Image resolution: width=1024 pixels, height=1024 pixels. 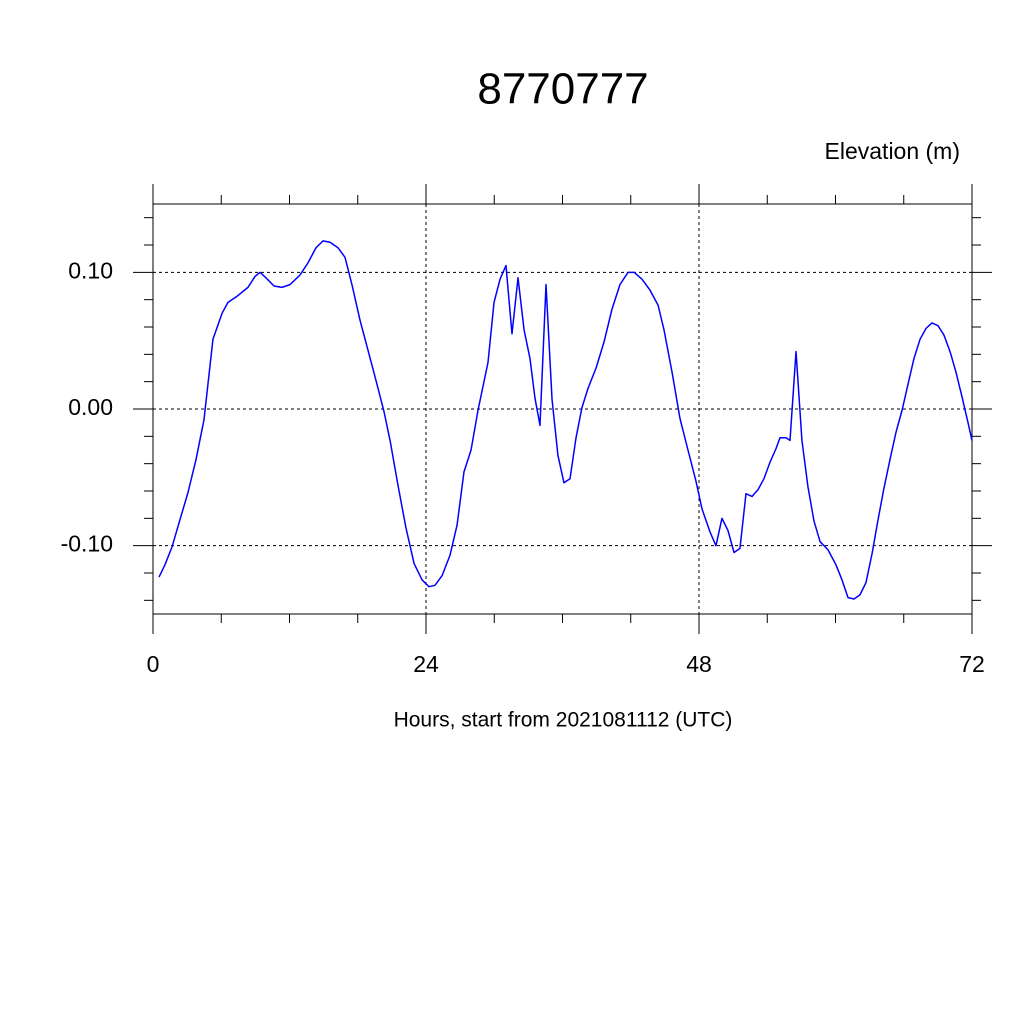 What do you see at coordinates (90, 270) in the screenshot?
I see `y-tick-label: 0.10` at bounding box center [90, 270].